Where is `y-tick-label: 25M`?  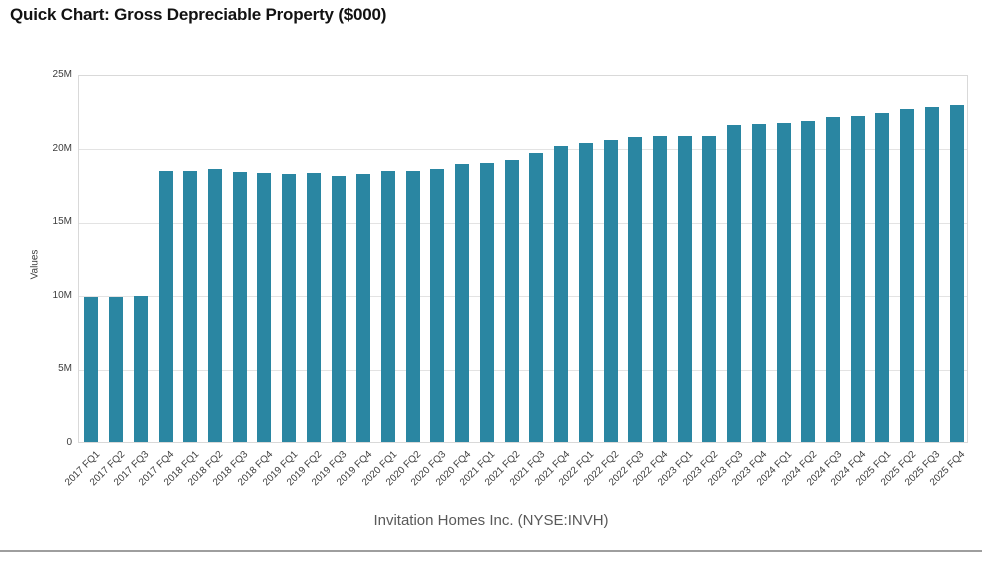
y-tick-label: 25M is located at coordinates (62, 74).